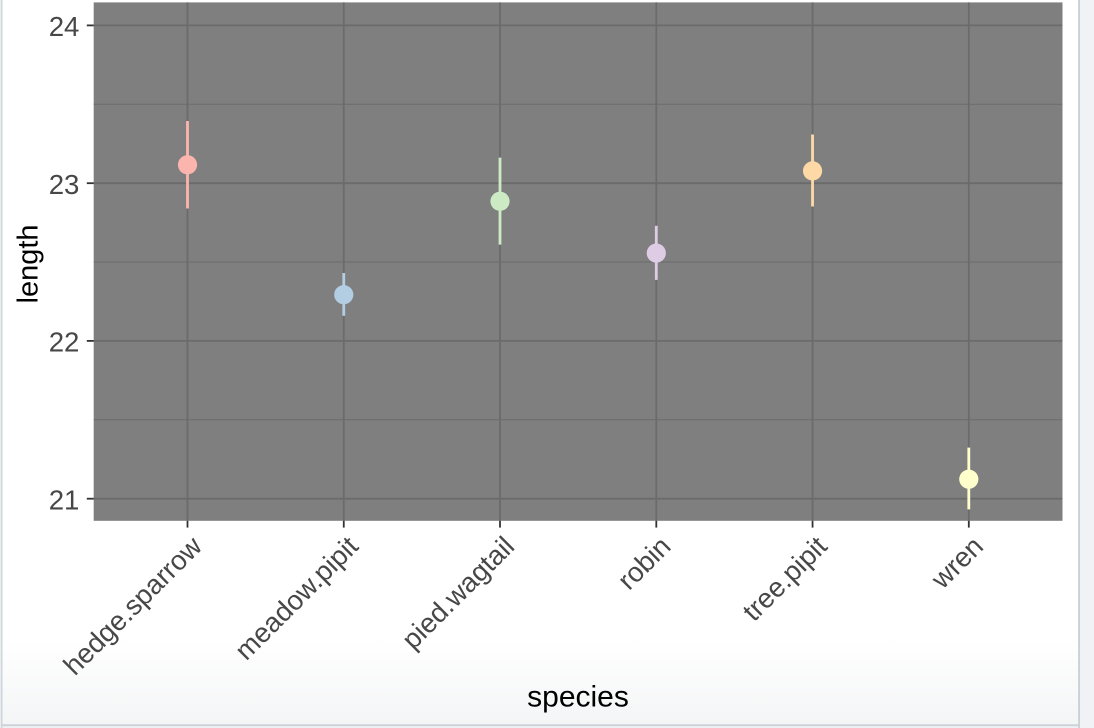 The width and height of the screenshot is (1094, 728). What do you see at coordinates (578, 697) in the screenshot?
I see `svg-text: species` at bounding box center [578, 697].